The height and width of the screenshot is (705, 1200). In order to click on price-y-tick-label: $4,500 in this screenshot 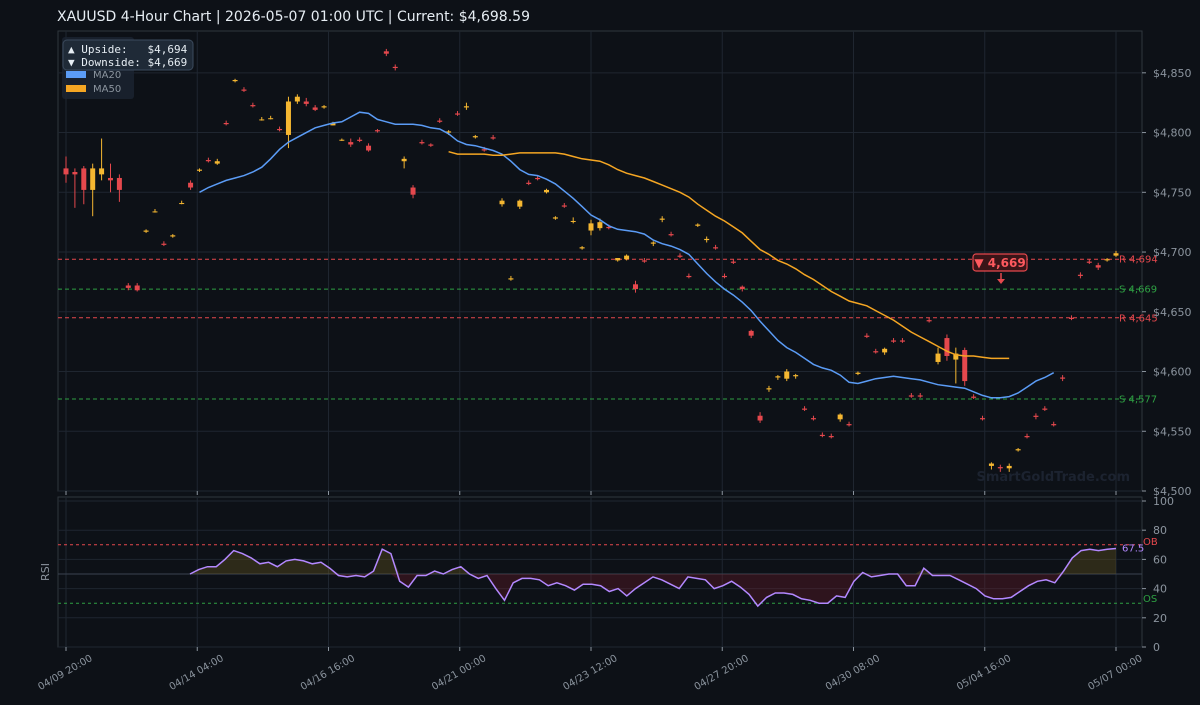, I will do `click(1172, 491)`.